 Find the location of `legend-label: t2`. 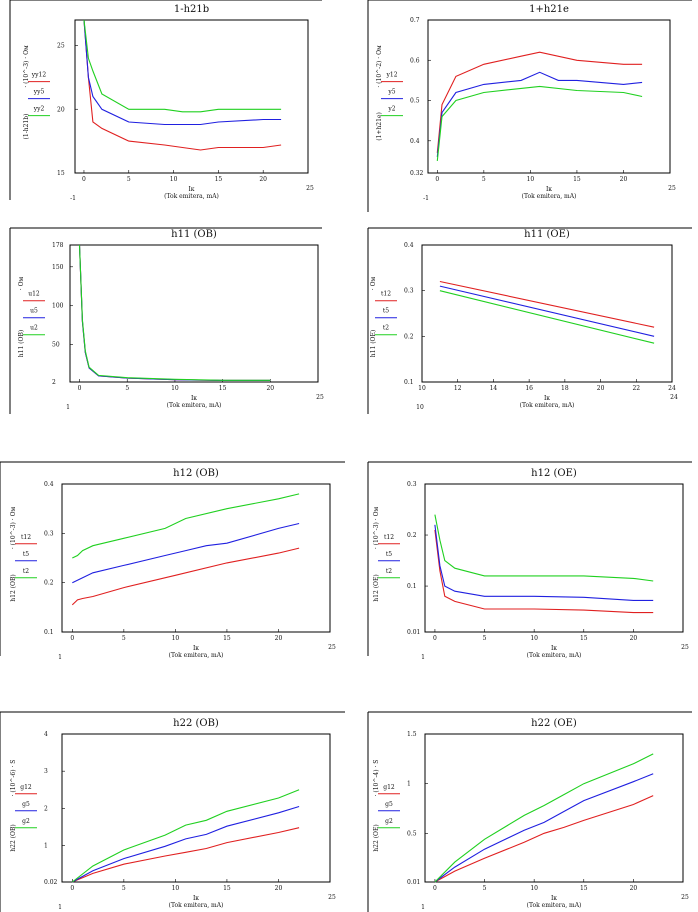

legend-label: t2 is located at coordinates (389, 571).